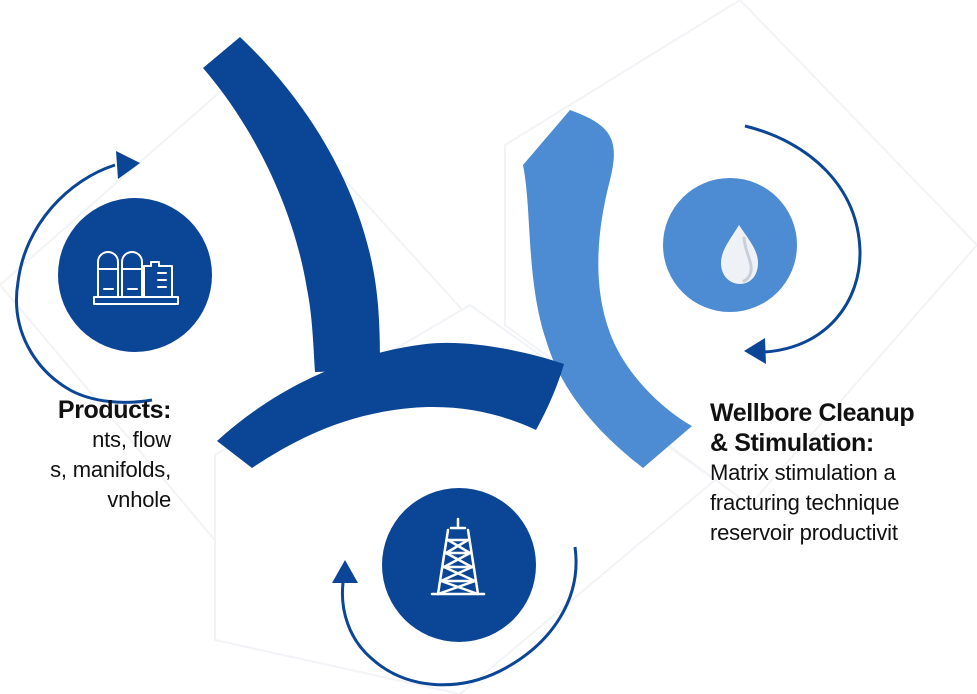 This screenshot has height=694, width=977. Describe the element at coordinates (804, 532) in the screenshot. I see `right-description-line-3: reservoir productivit` at that location.